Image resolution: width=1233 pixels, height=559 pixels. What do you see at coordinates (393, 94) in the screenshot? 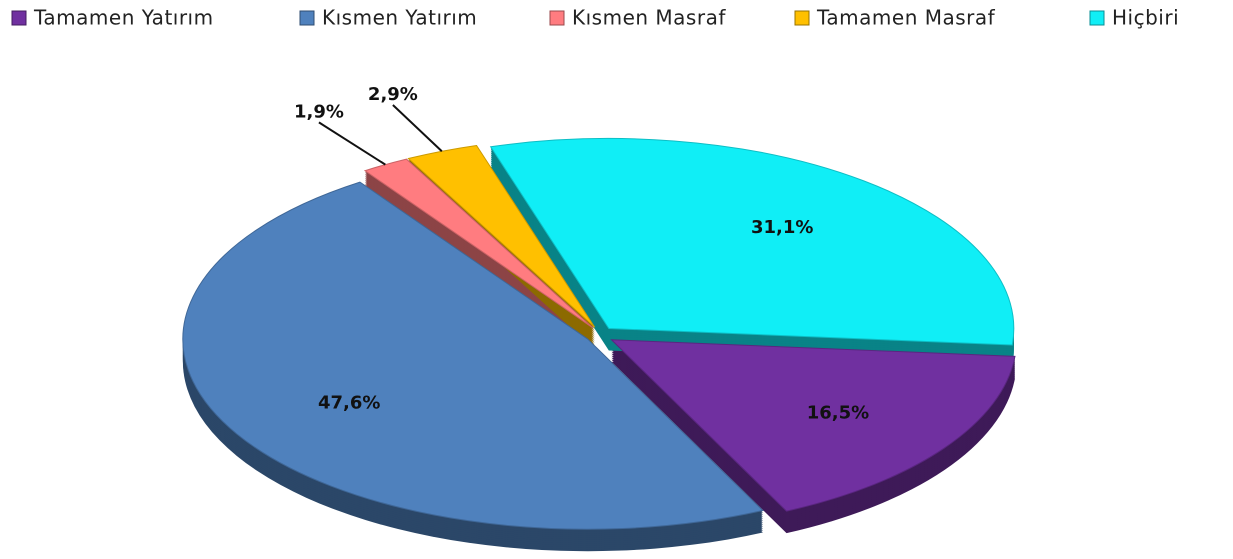
I see `data-label: 2,9%` at bounding box center [393, 94].